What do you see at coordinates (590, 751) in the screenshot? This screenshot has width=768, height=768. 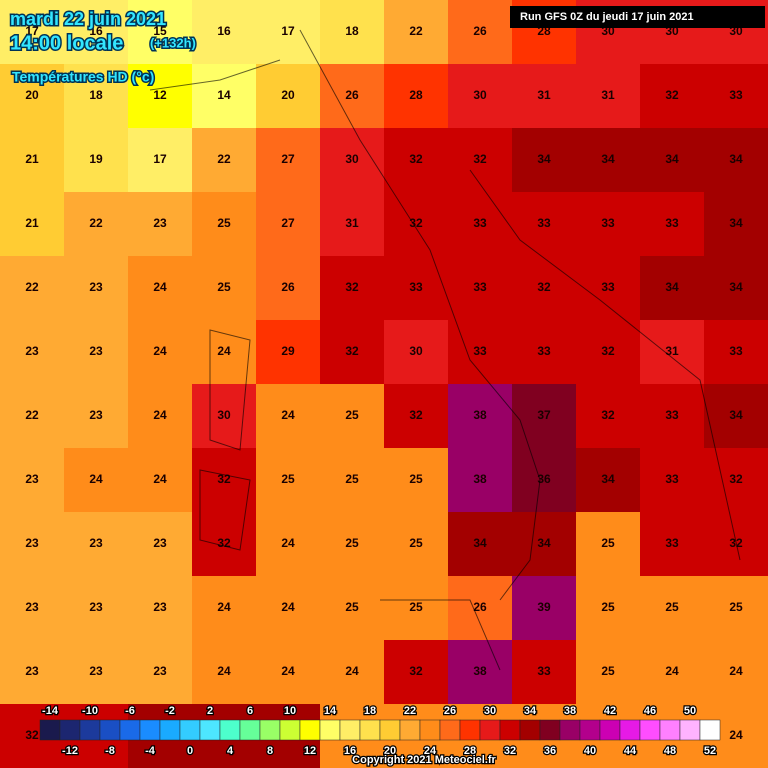 I see `legend-label: 40` at bounding box center [590, 751].